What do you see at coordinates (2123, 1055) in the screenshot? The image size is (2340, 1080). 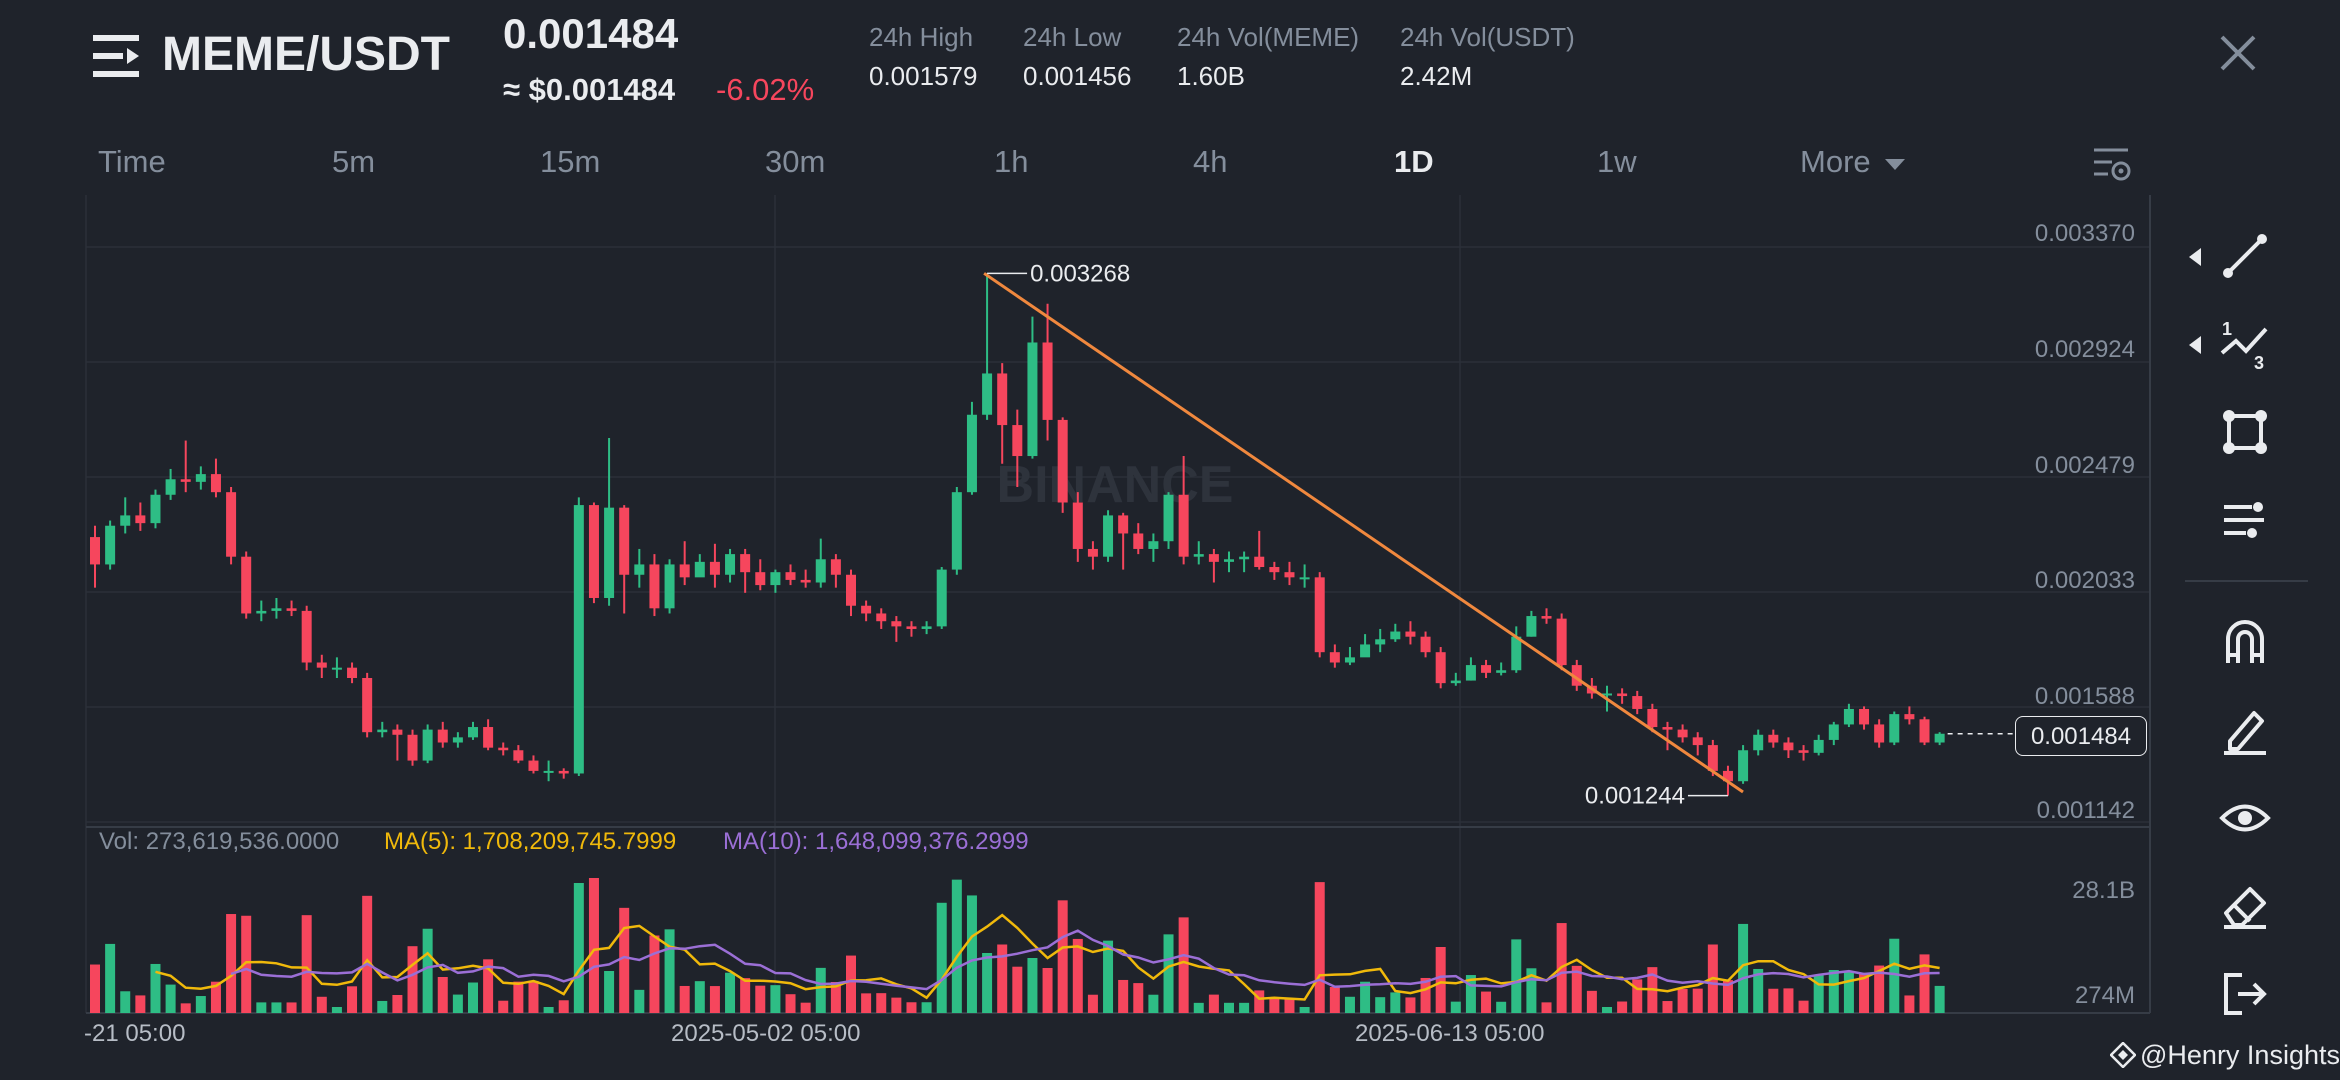 I see `credit-logo-icon` at bounding box center [2123, 1055].